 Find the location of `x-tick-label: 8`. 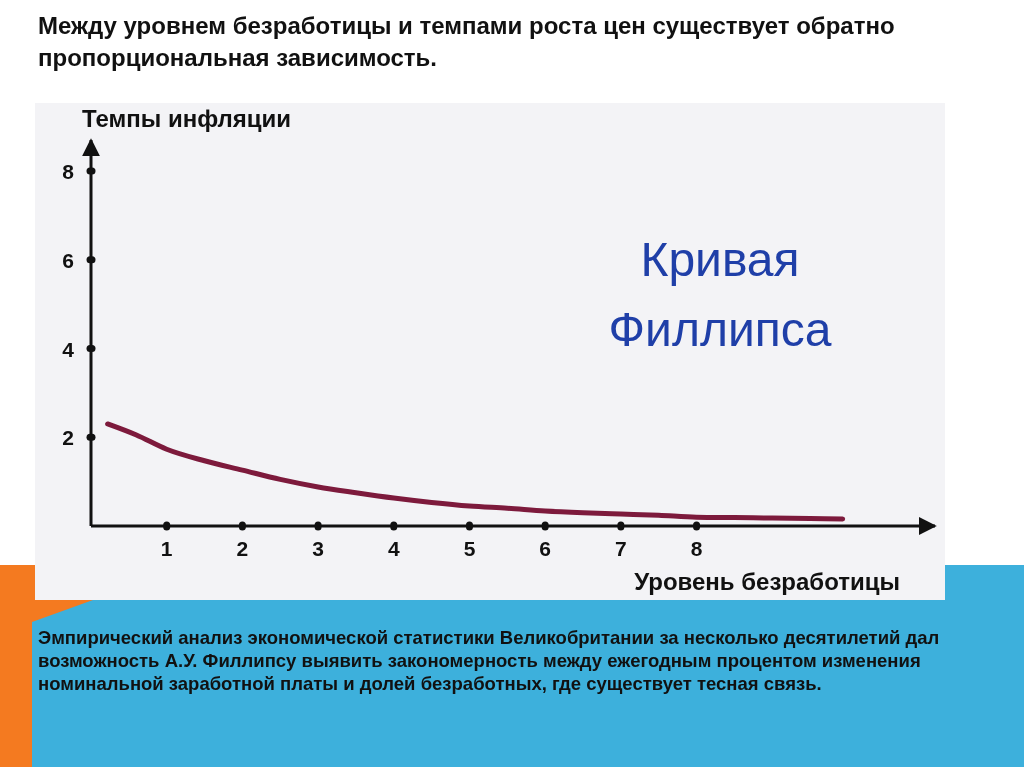

x-tick-label: 8 is located at coordinates (696, 548).